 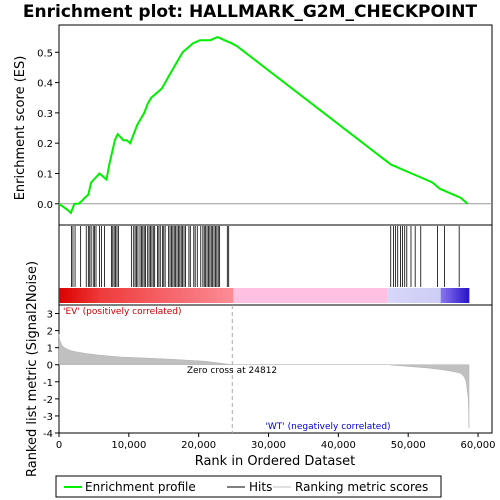 What do you see at coordinates (478, 445) in the screenshot?
I see `rank-x-tick-label: 60,000` at bounding box center [478, 445].